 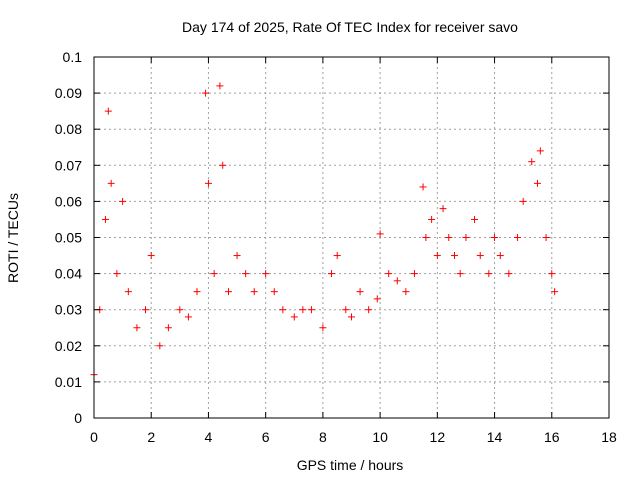 What do you see at coordinates (323, 437) in the screenshot?
I see `x-tick-label: 8` at bounding box center [323, 437].